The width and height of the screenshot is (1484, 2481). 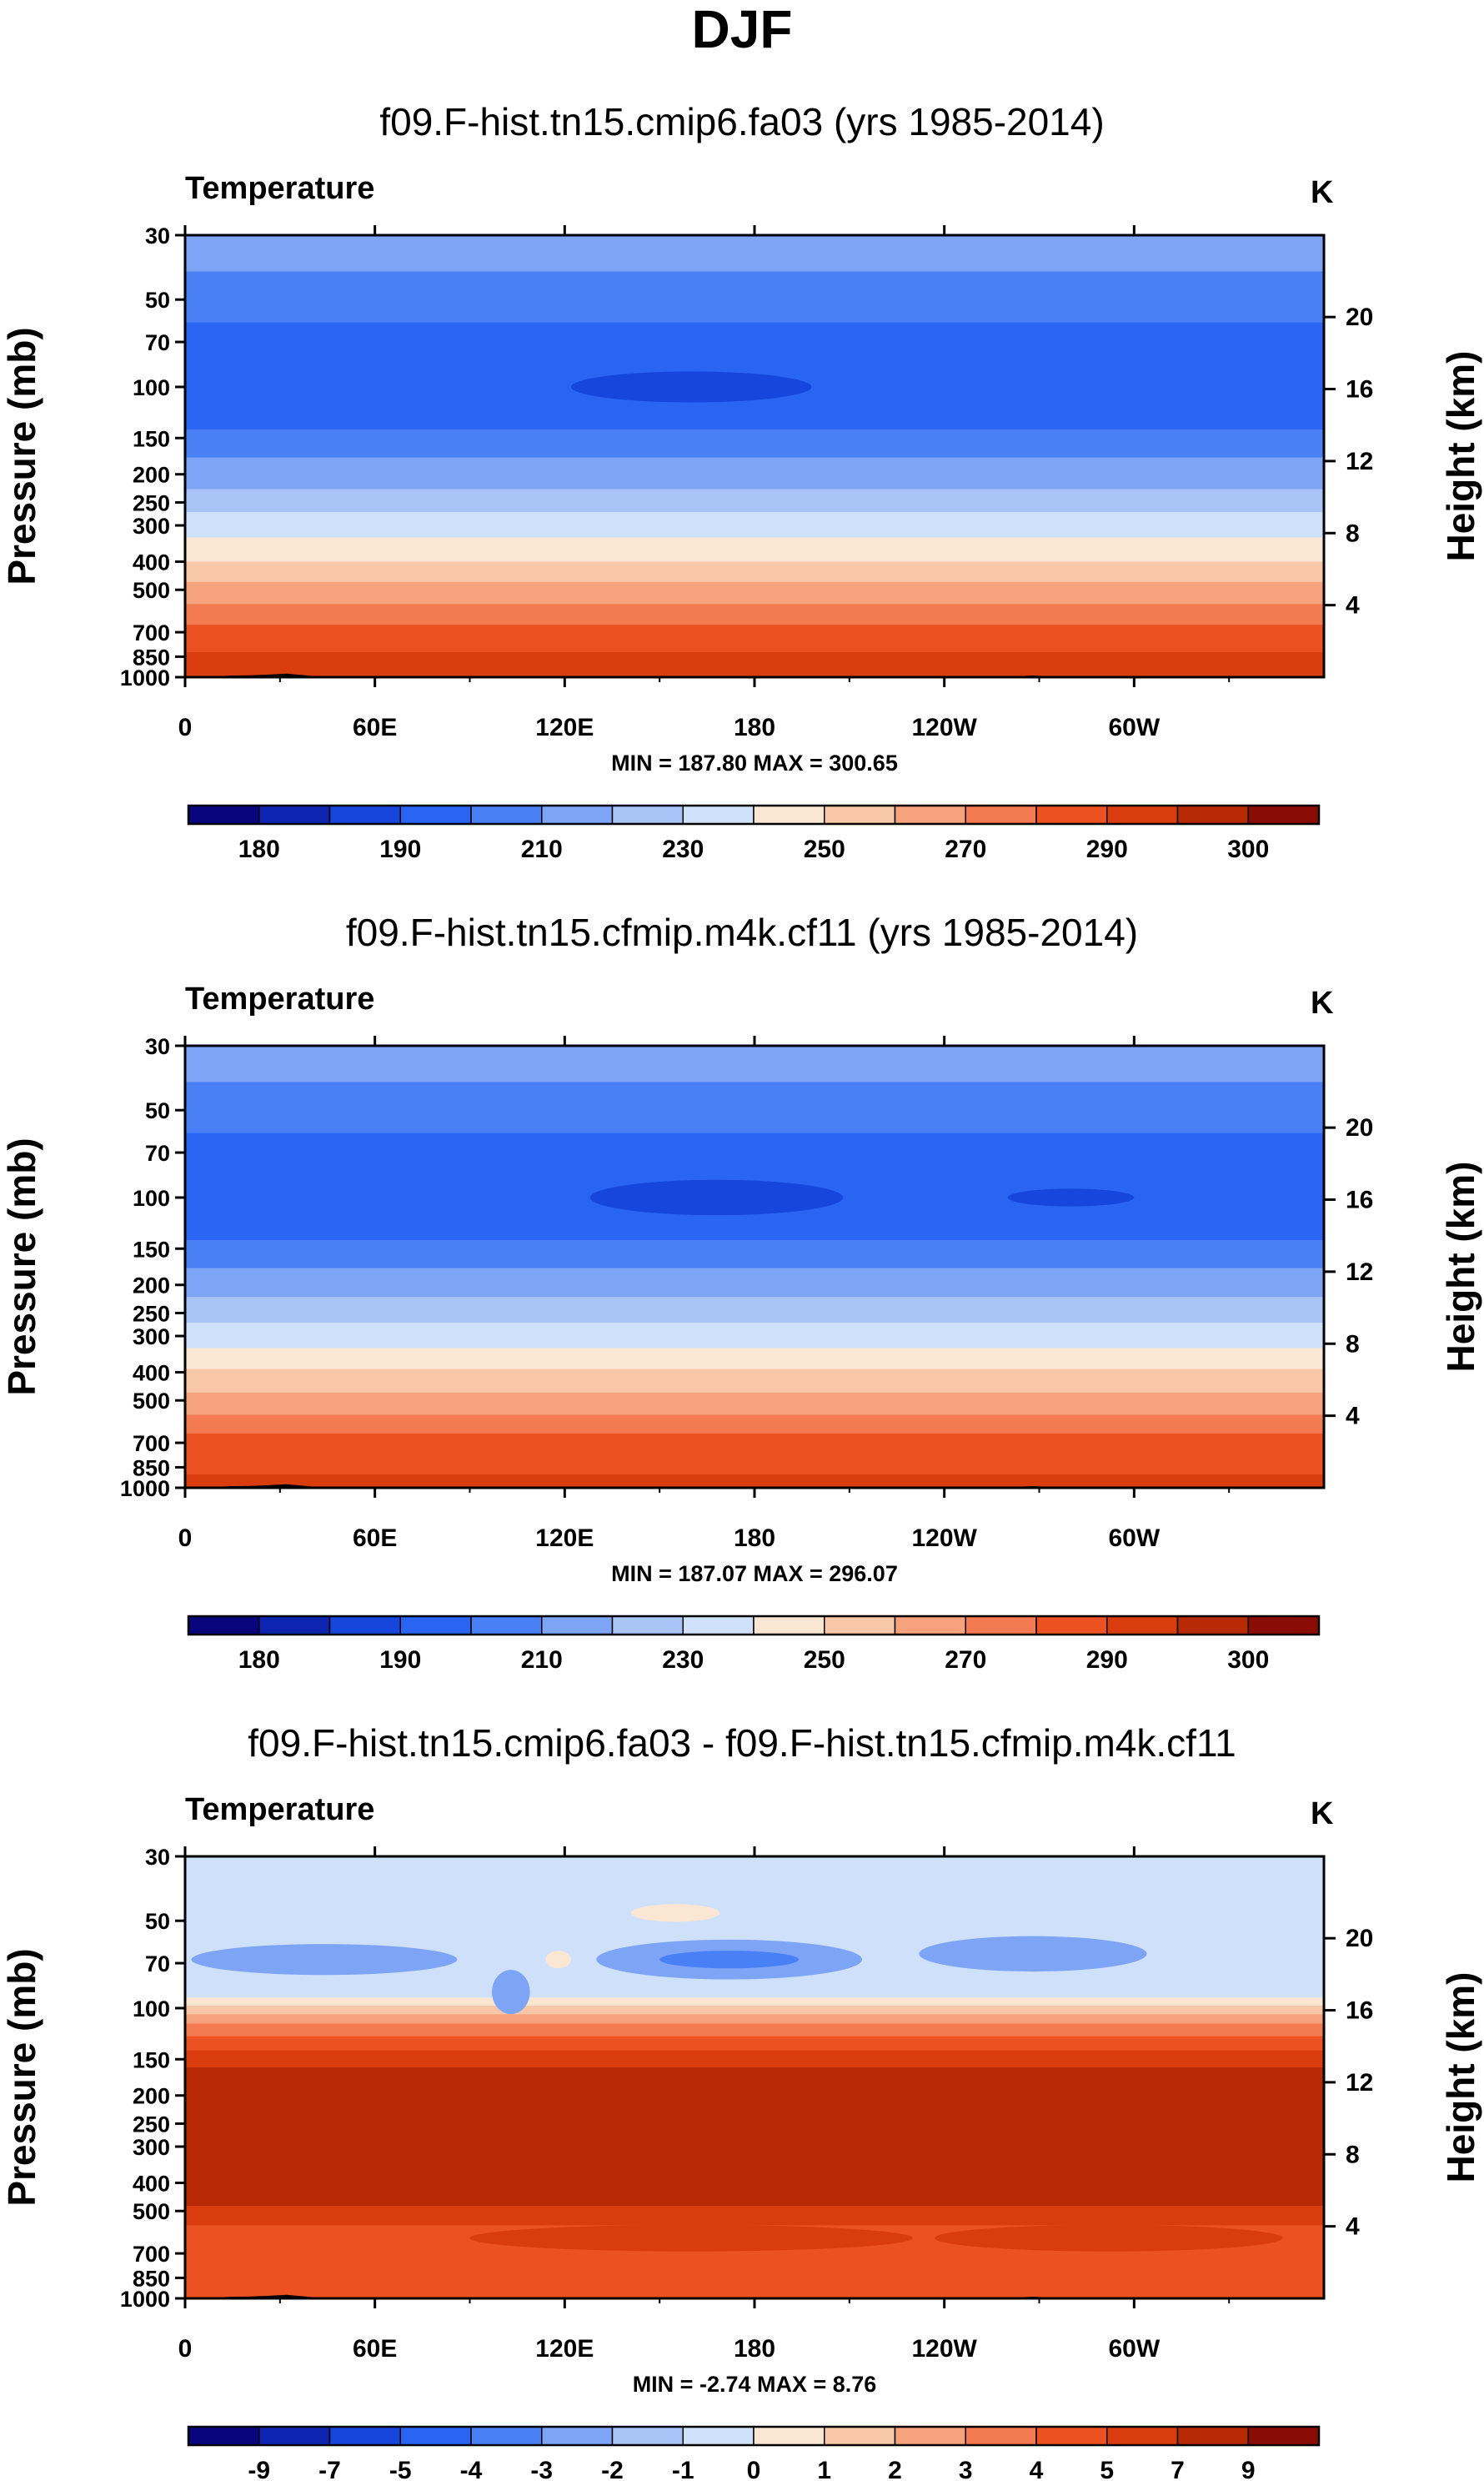 I want to click on pressure-tick-label: 30, so click(x=157, y=1046).